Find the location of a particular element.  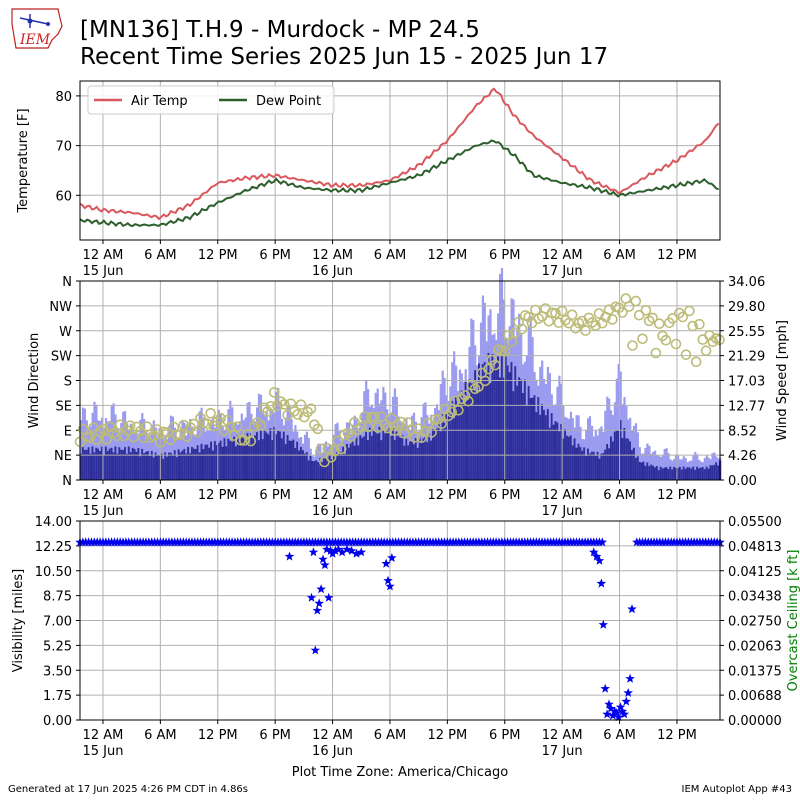

y-tick-label-right: 29.80 is located at coordinates (746, 307).